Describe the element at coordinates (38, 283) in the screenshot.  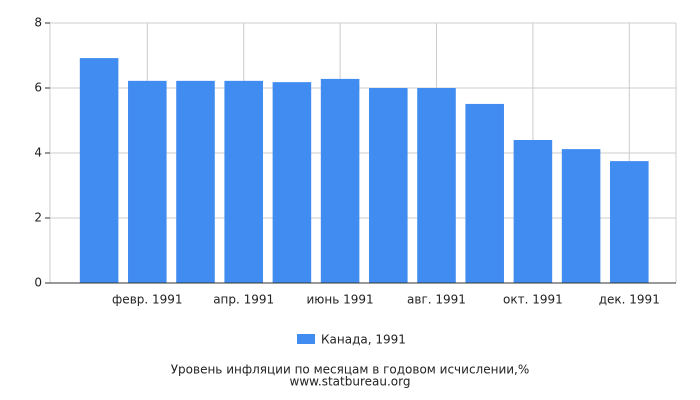
I see `y-tick-label: 0` at that location.